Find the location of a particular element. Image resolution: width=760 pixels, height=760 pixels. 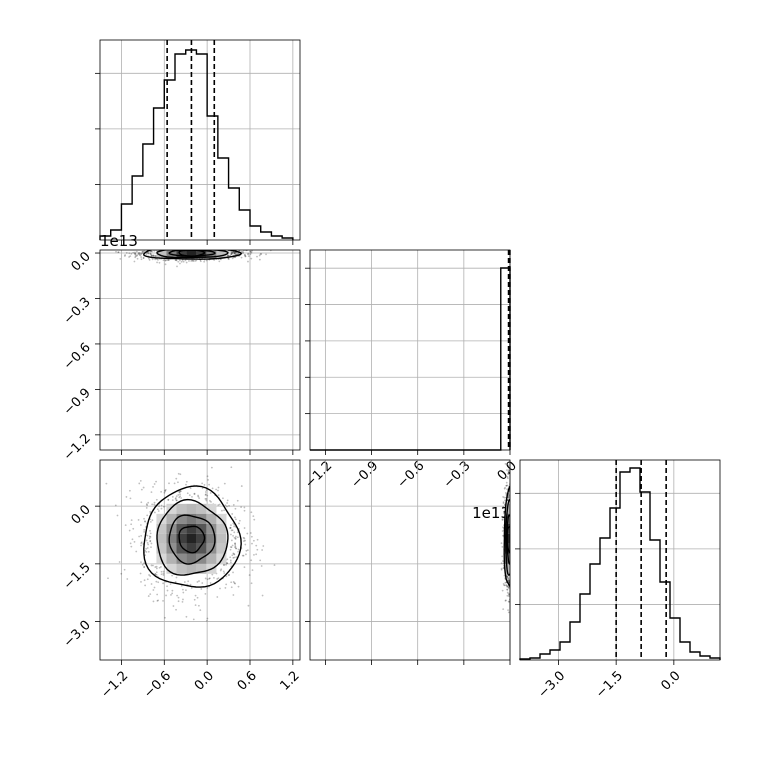

marginal-param-2-offset-label: 1e13 is located at coordinates (491, 513).